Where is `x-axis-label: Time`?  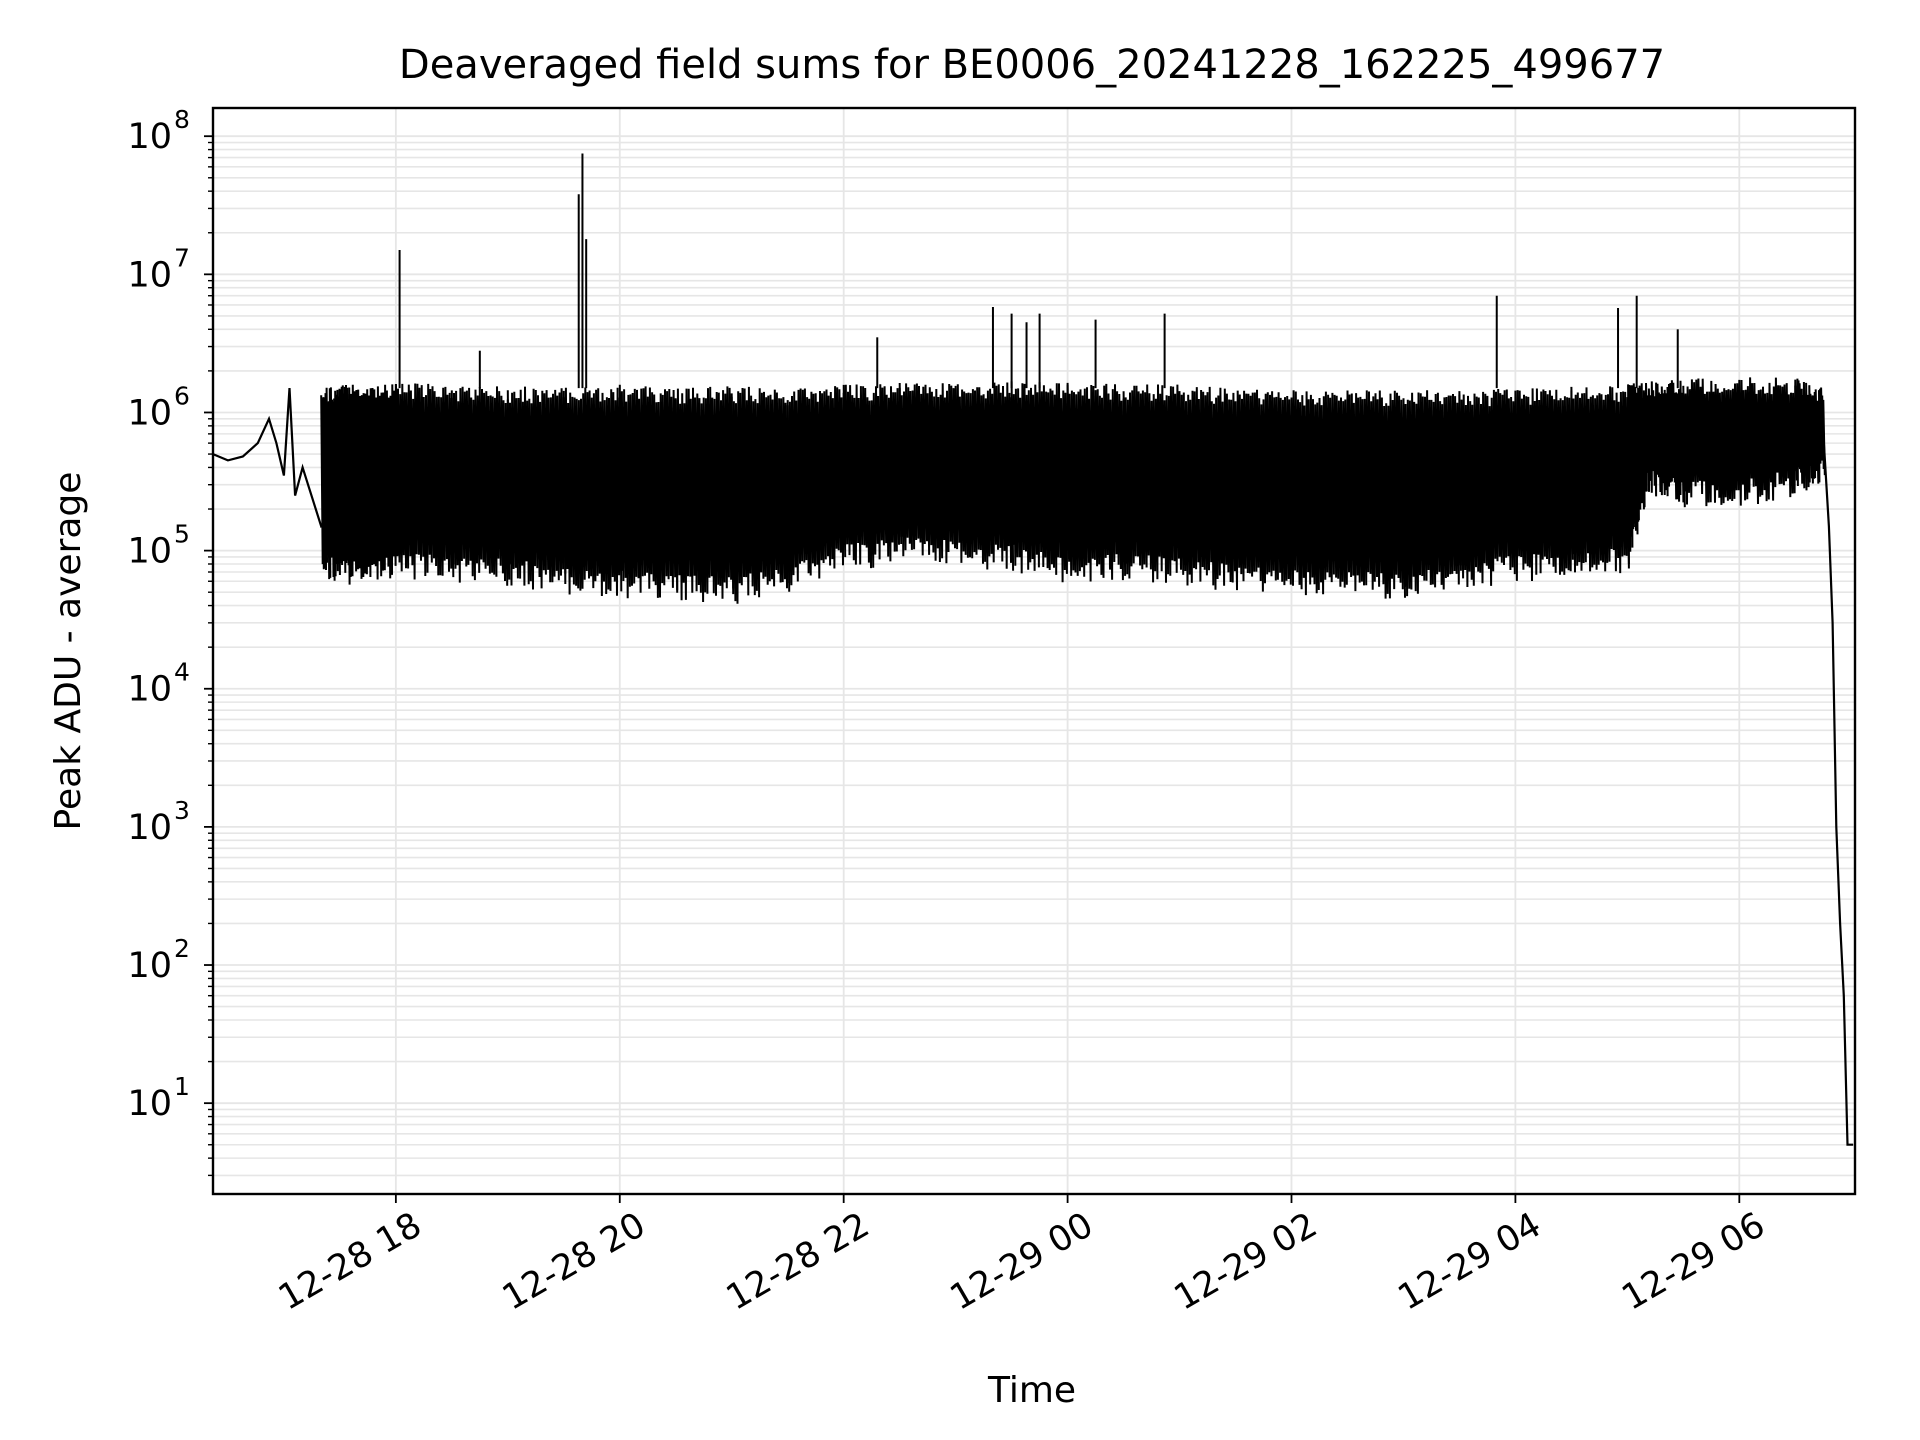
x-axis-label: Time is located at coordinates (1031, 1390).